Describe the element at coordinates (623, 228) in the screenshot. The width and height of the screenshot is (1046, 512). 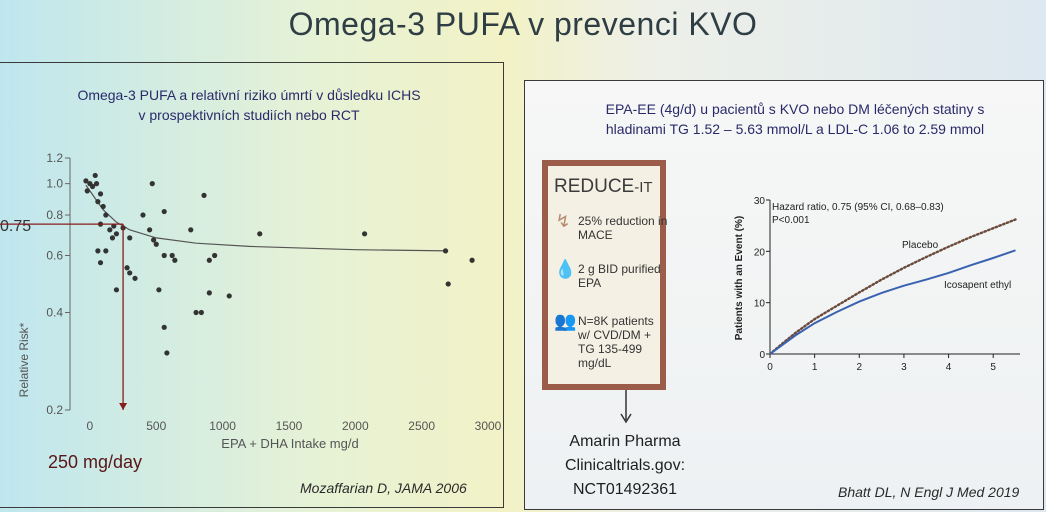
I see `reduce-it-item-text: 25% reduction in MACE` at that location.